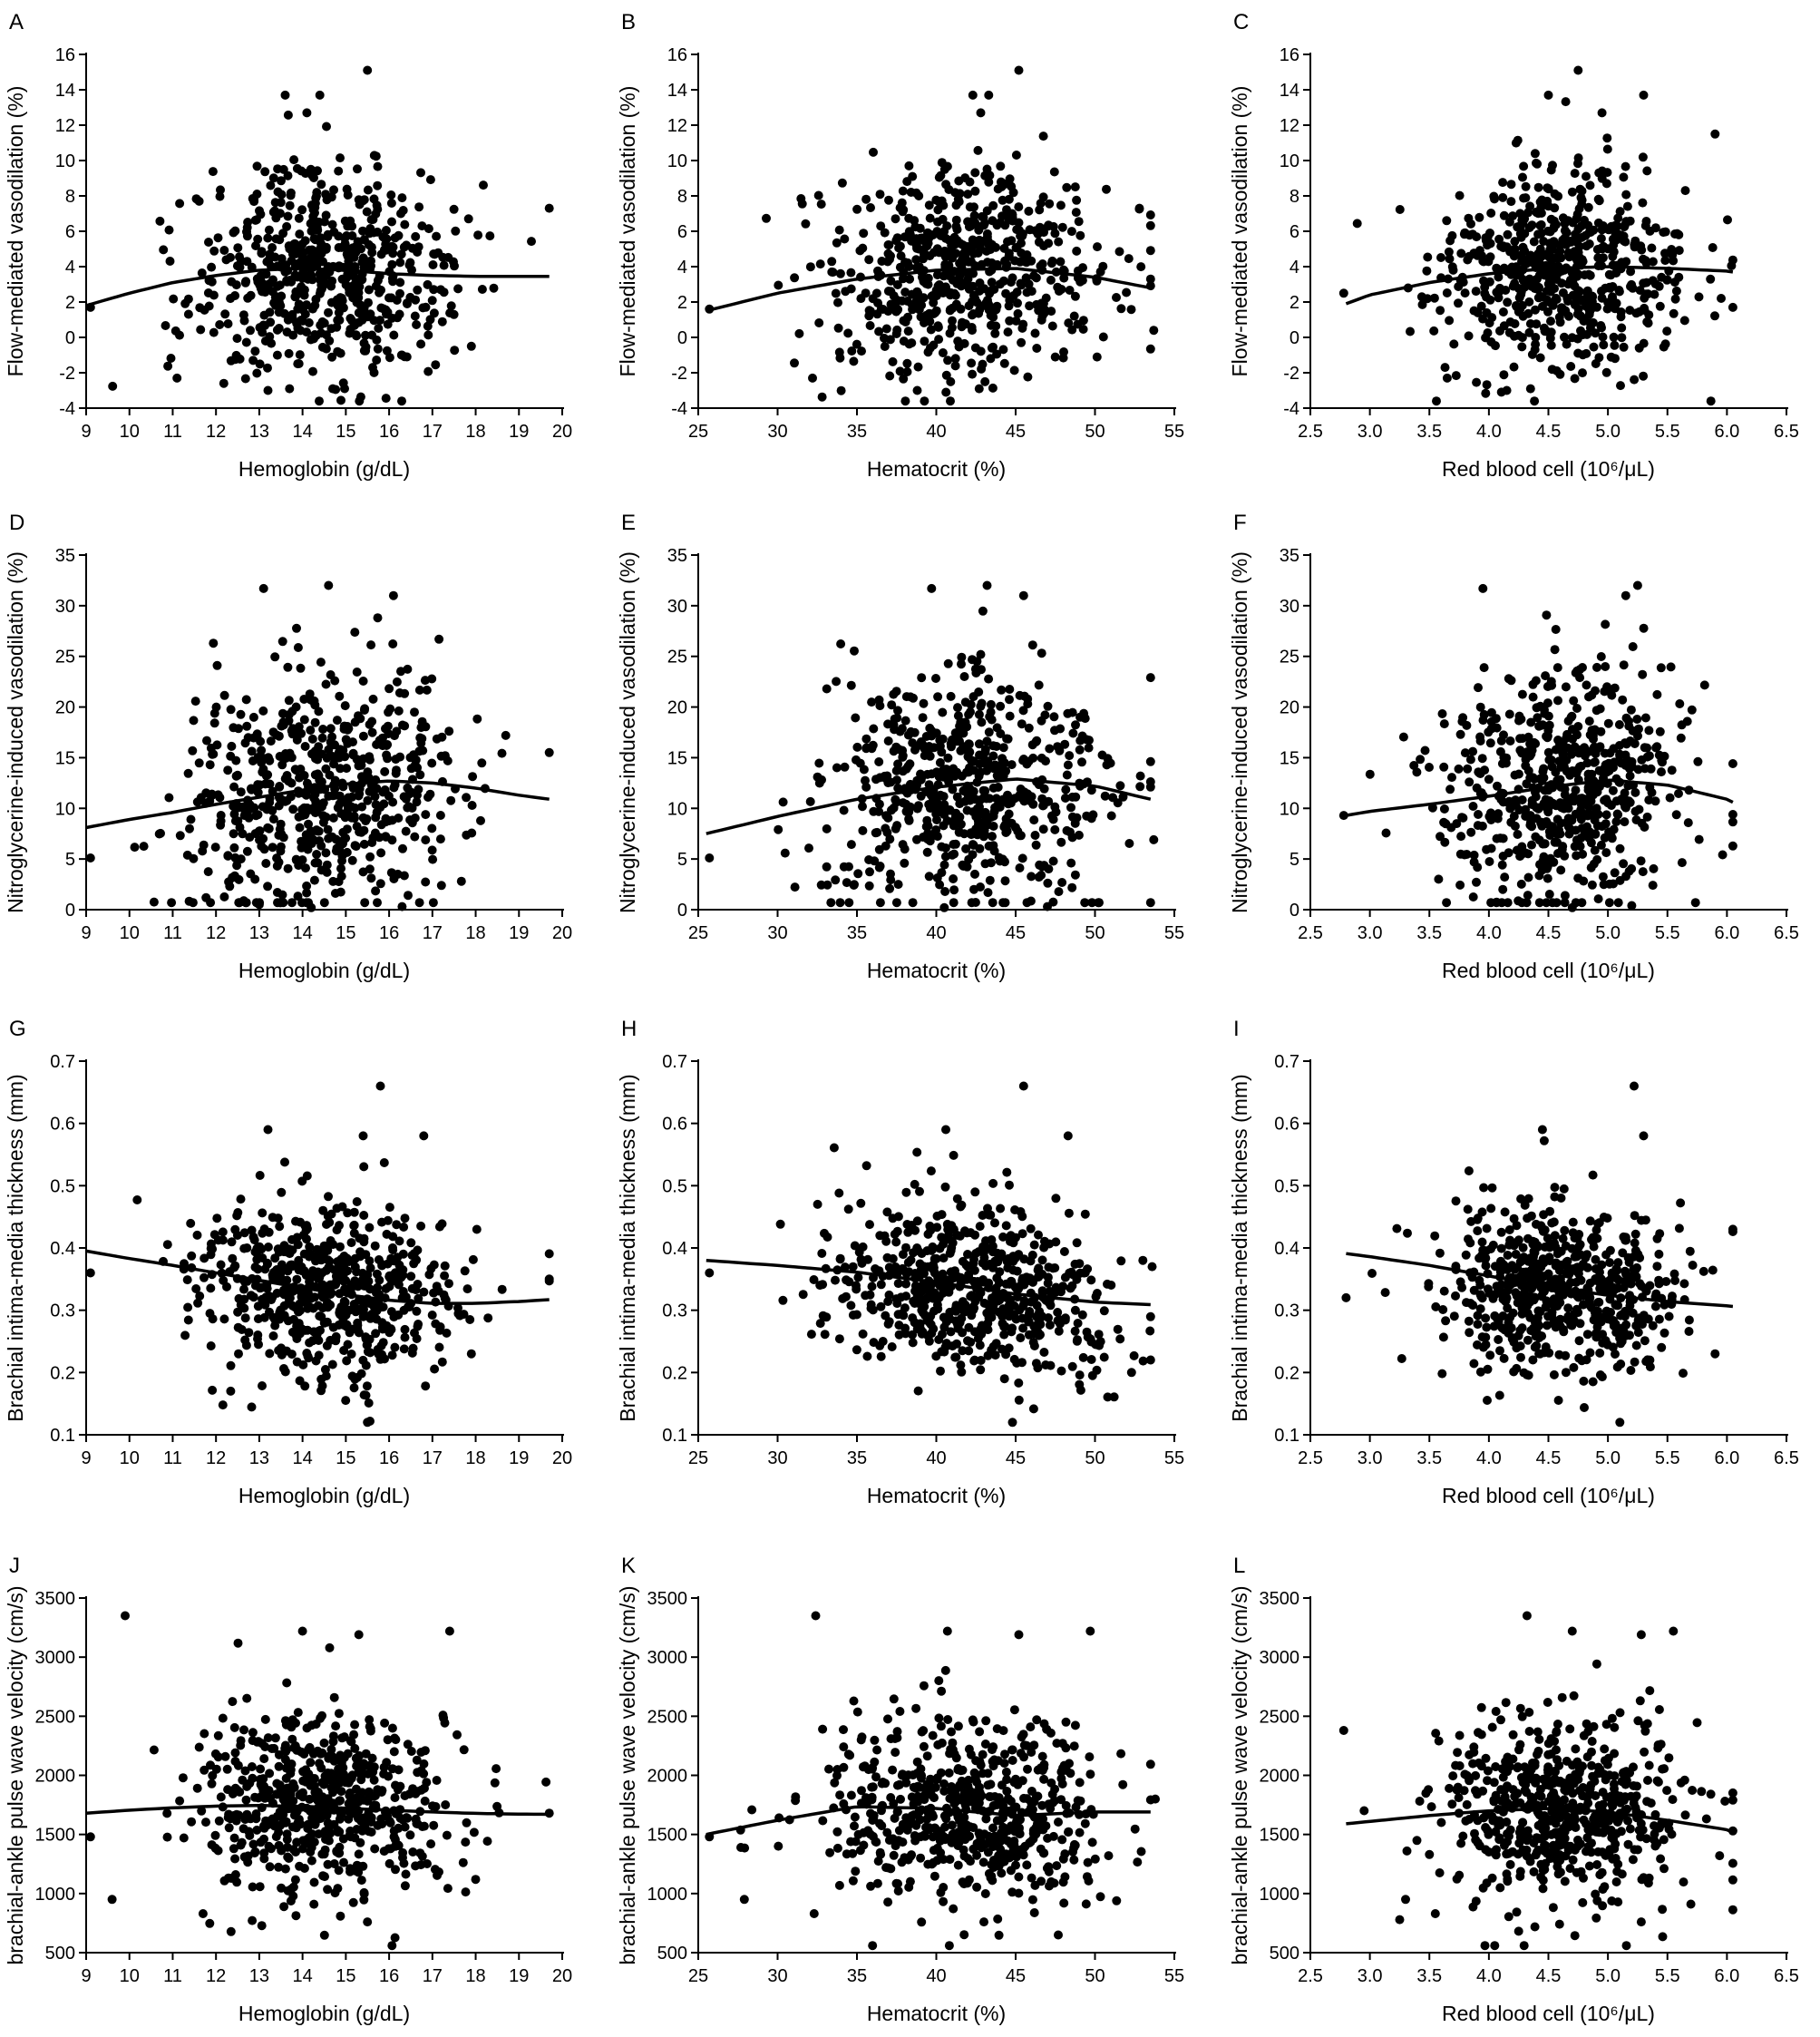 Image resolution: width=1820 pixels, height=2037 pixels. What do you see at coordinates (1668, 933) in the screenshot?
I see `x-tick-label: 5.5` at bounding box center [1668, 933].